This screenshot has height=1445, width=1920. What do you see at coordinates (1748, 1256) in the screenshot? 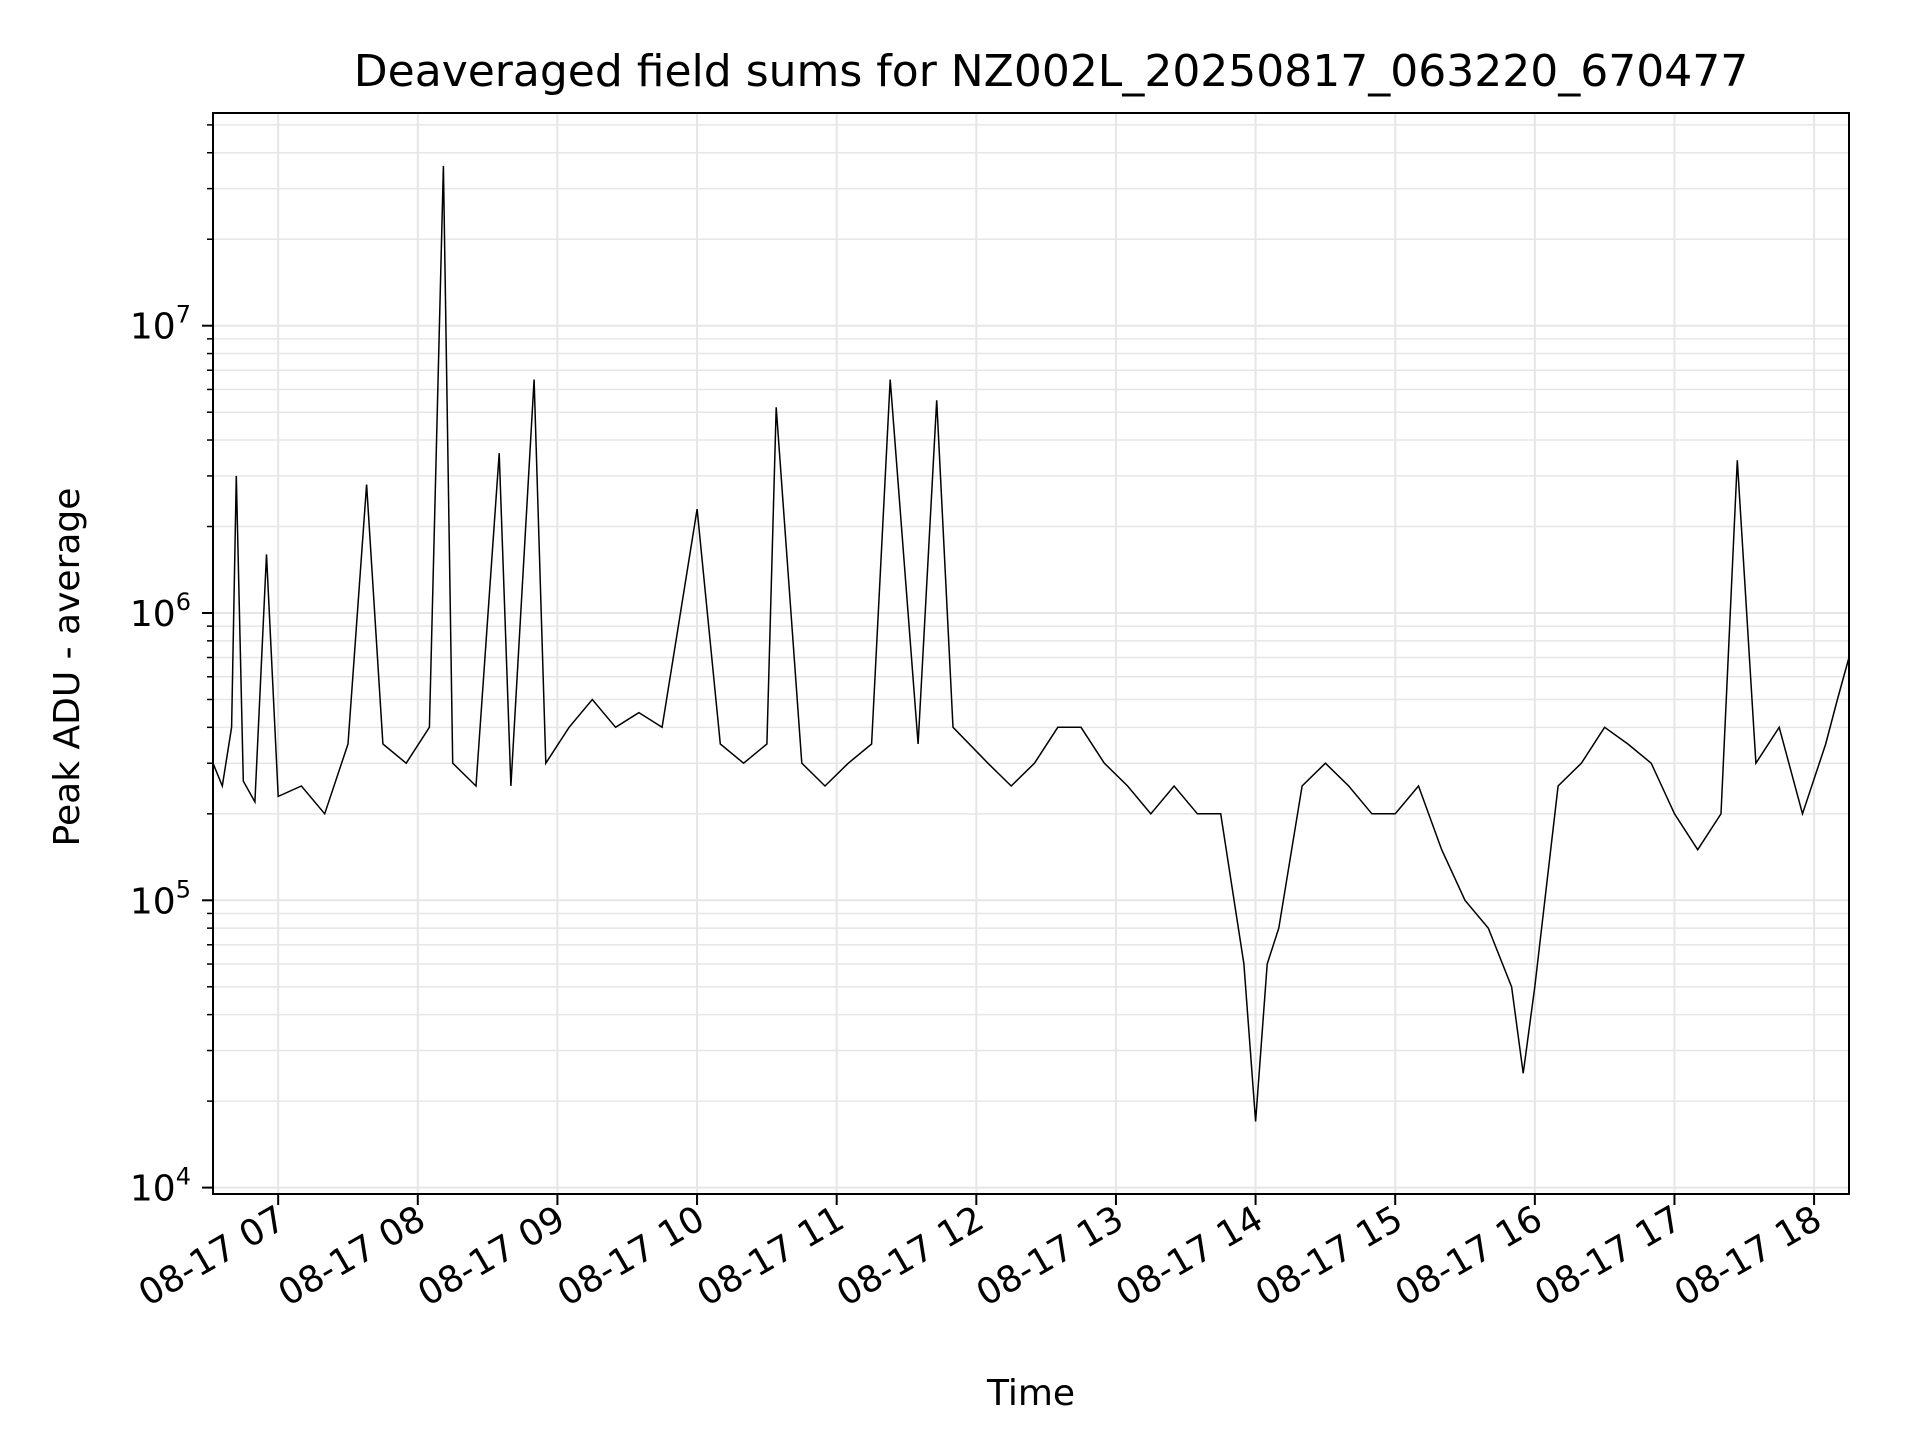
I see `x-tick-label: 08-17 18` at bounding box center [1748, 1256].